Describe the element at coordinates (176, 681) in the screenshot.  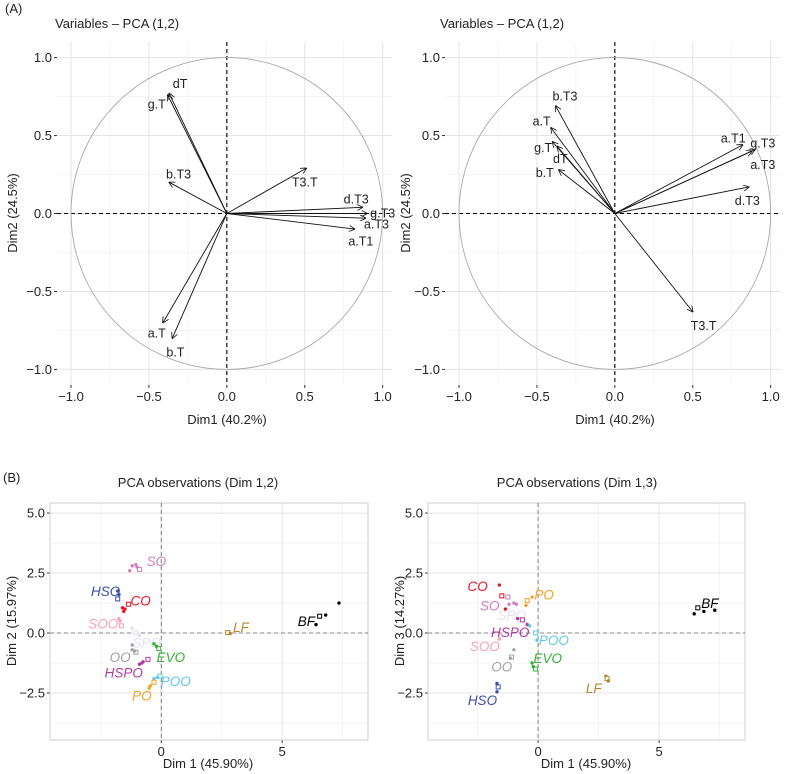
I see `group-label: POO` at that location.